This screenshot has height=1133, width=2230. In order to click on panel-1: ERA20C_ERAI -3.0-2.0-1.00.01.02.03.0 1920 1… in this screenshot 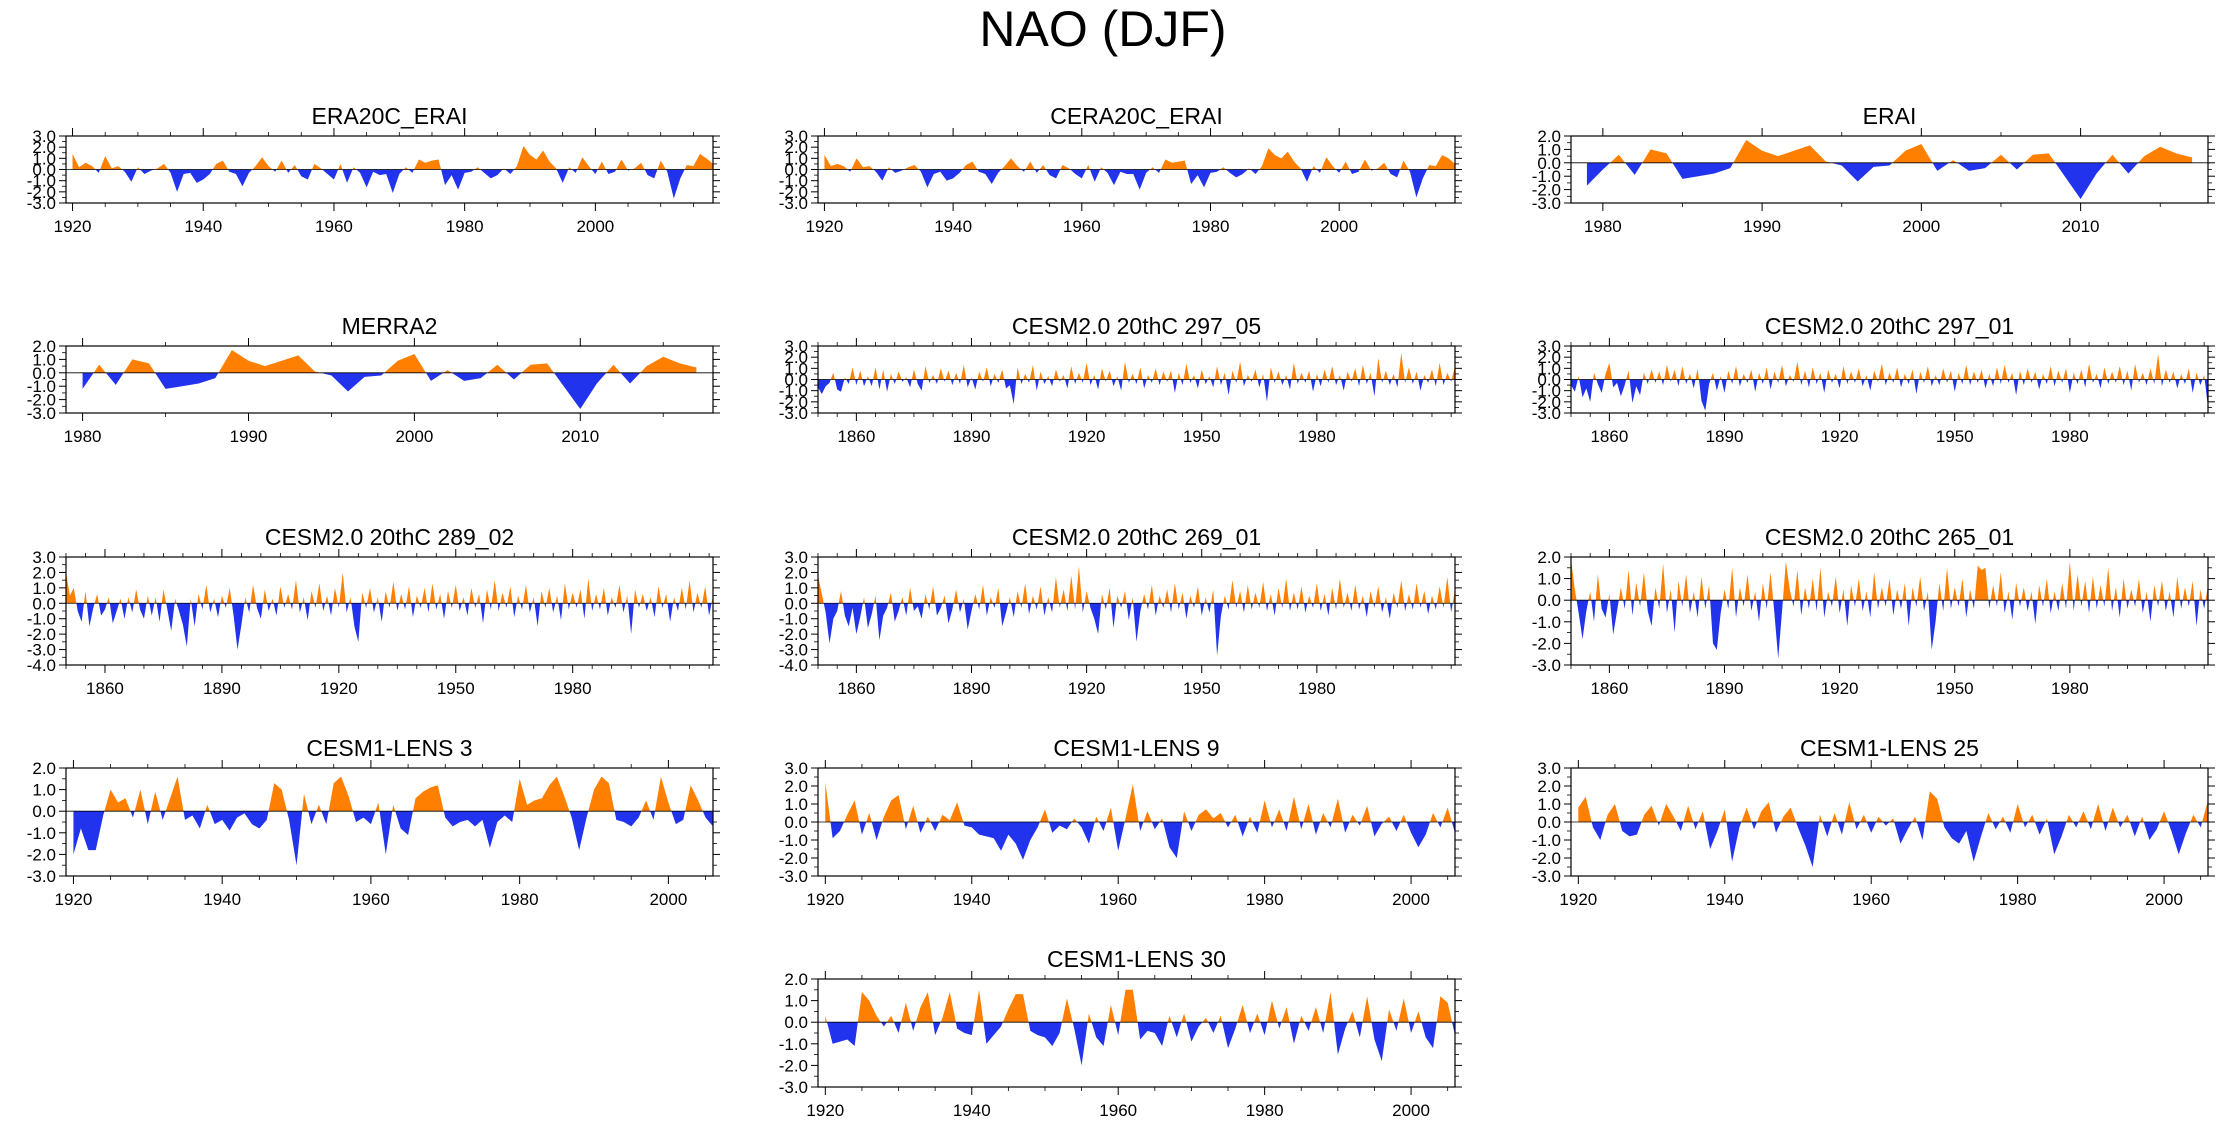, I will do `click(373, 169)`.